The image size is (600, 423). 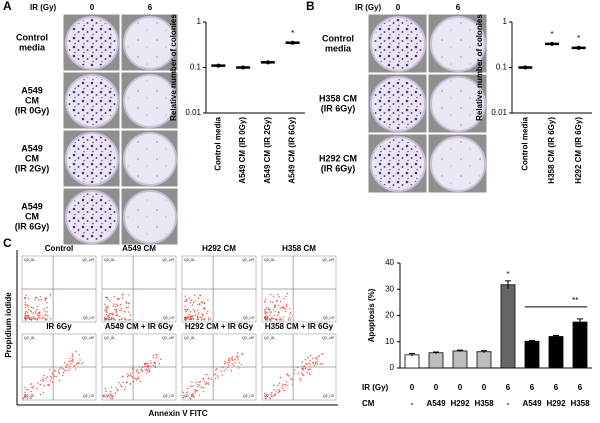 What do you see at coordinates (242, 150) in the screenshot?
I see `x-tick-label: A549 CM (IR 0Gy)` at bounding box center [242, 150].